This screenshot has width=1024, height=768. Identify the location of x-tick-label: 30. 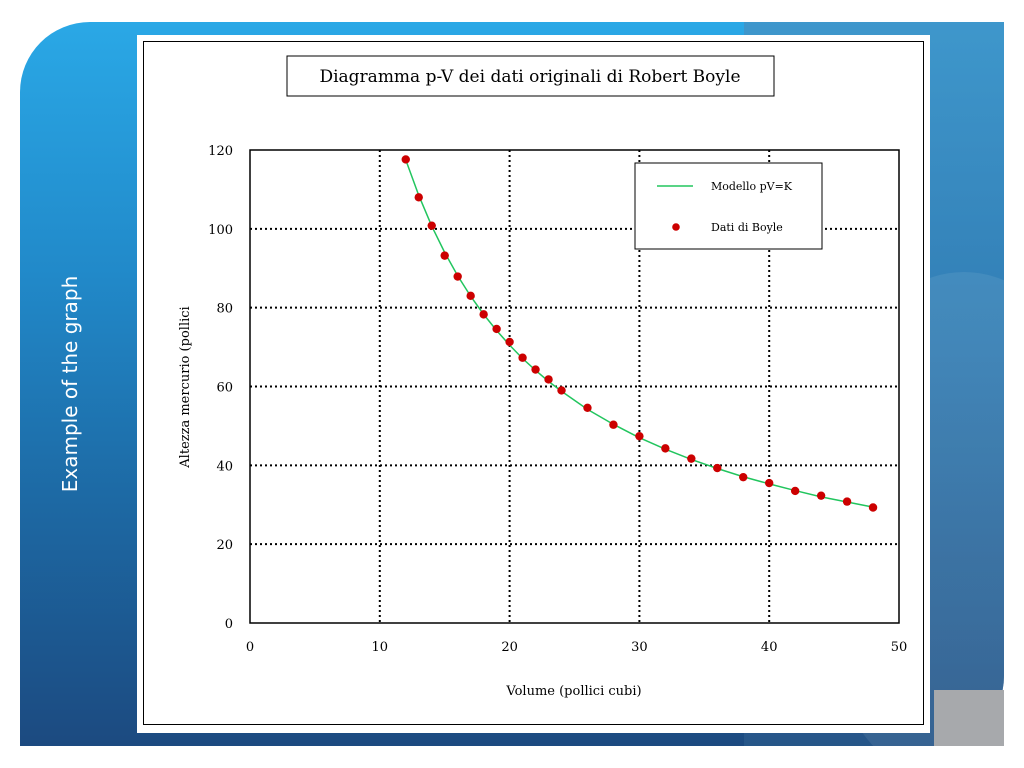
(639, 647).